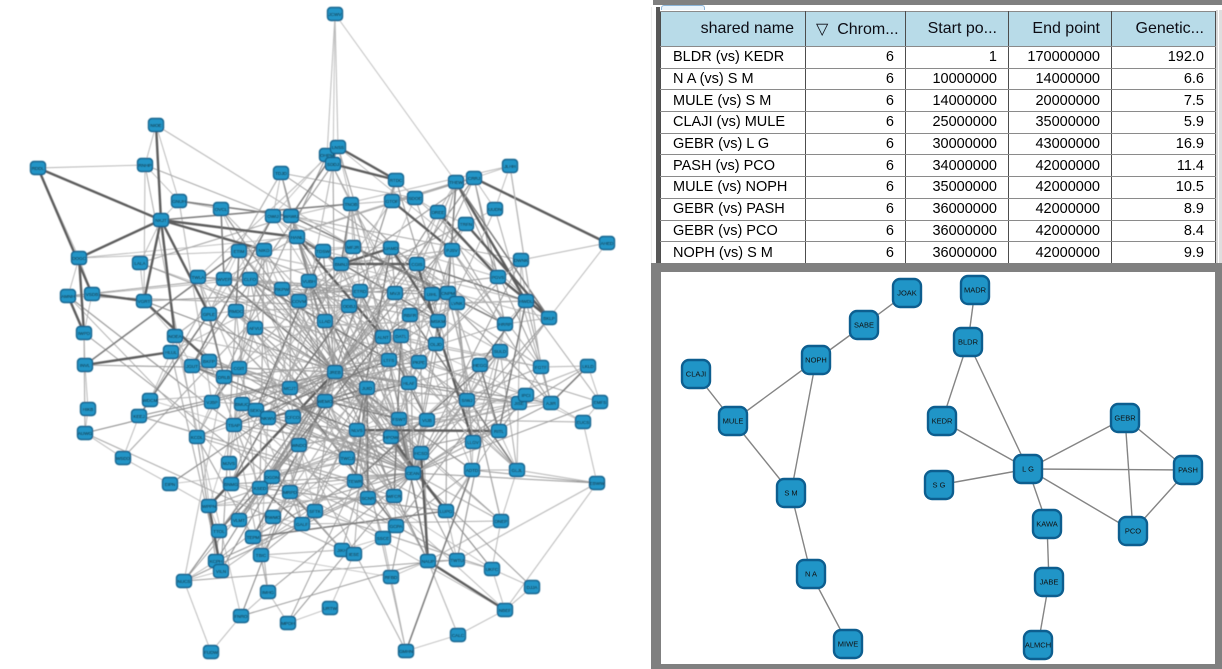 The height and width of the screenshot is (669, 1222). Describe the element at coordinates (473, 442) in the screenshot. I see `svg-text: LLGV` at that location.